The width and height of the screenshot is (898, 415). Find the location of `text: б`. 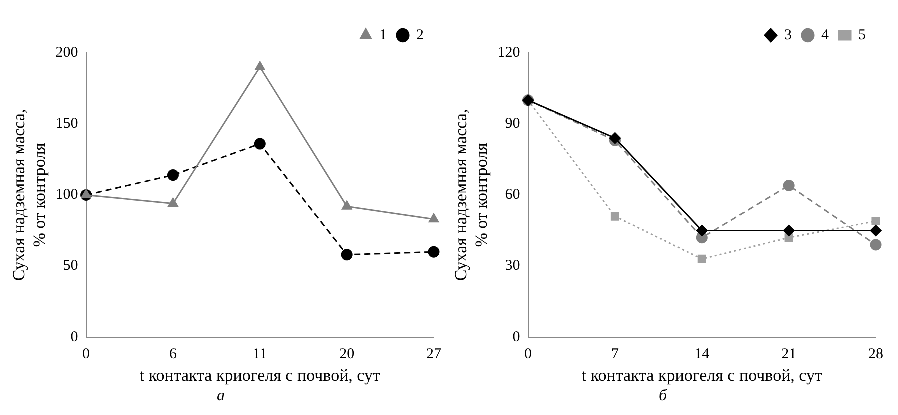

text: б is located at coordinates (663, 396).